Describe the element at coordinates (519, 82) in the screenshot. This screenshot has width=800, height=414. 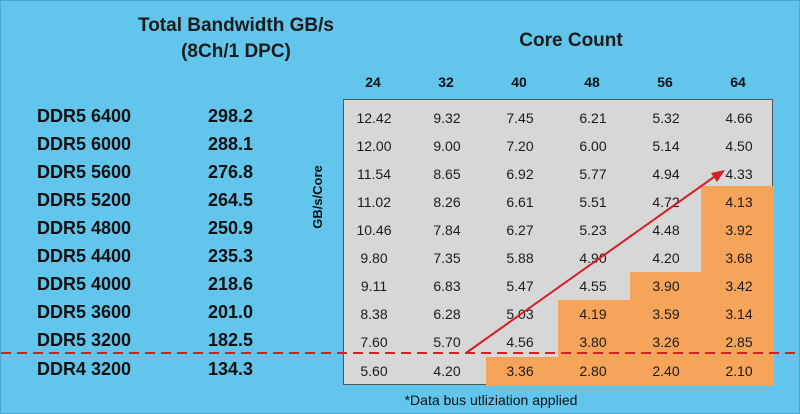
I see `core-count-header: 40` at that location.